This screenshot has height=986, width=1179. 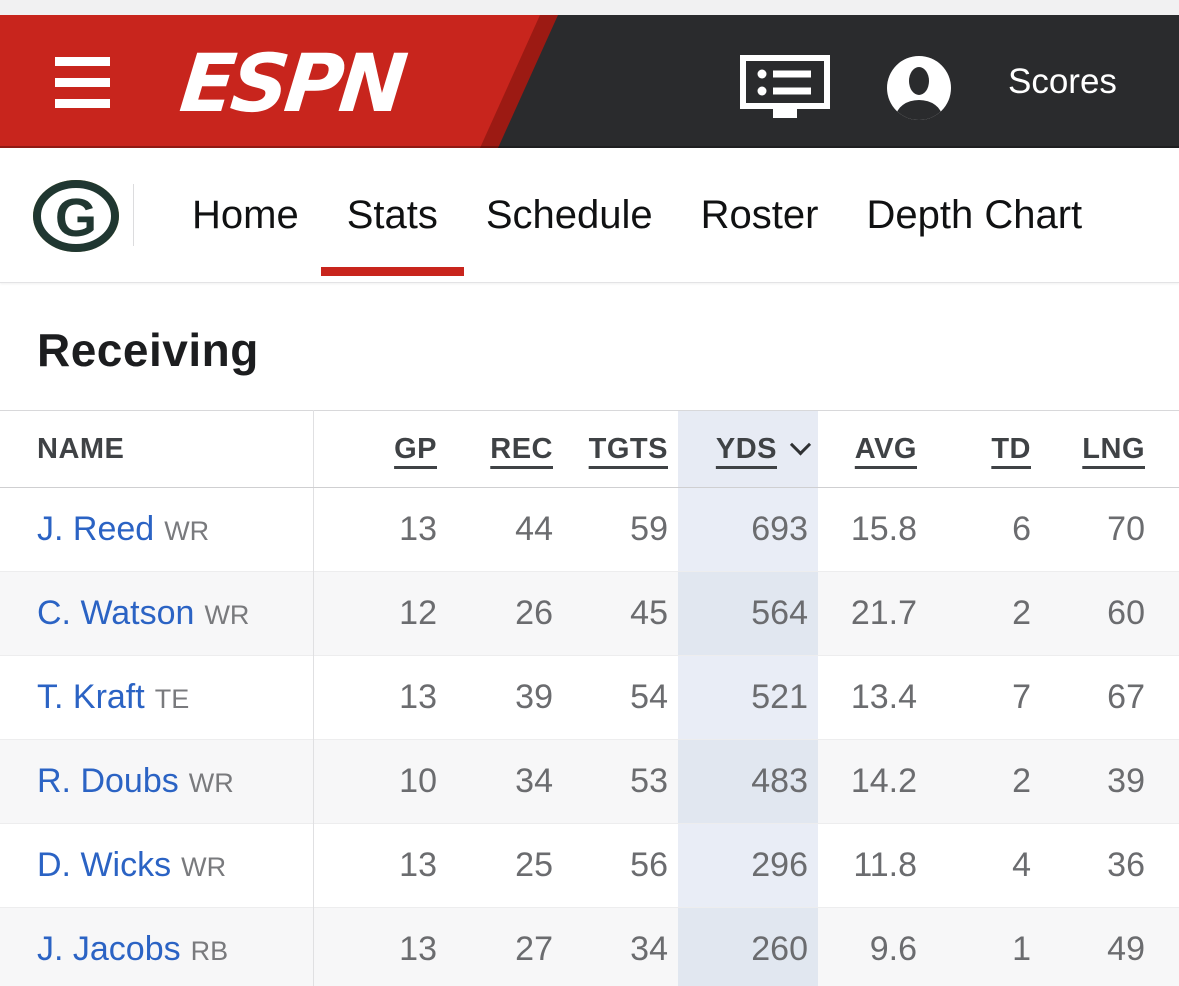 What do you see at coordinates (748, 529) in the screenshot?
I see `cell-yds: 693` at bounding box center [748, 529].